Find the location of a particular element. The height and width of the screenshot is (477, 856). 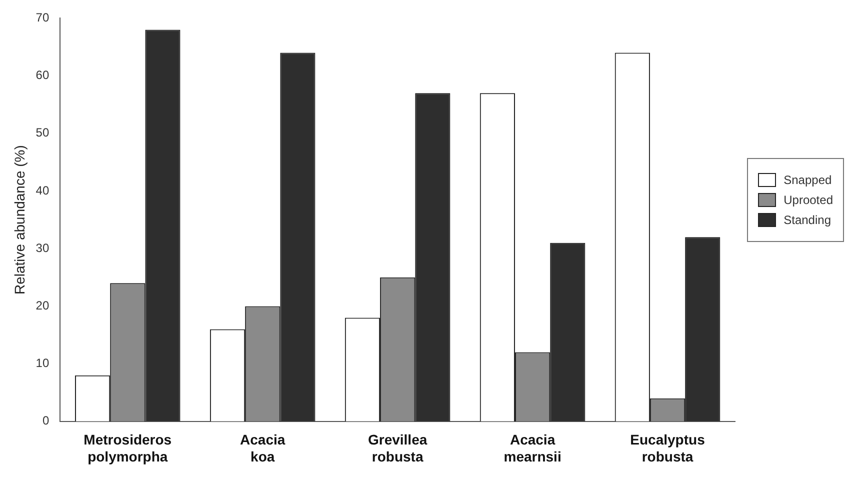

legend-label: Uprooted is located at coordinates (808, 200).